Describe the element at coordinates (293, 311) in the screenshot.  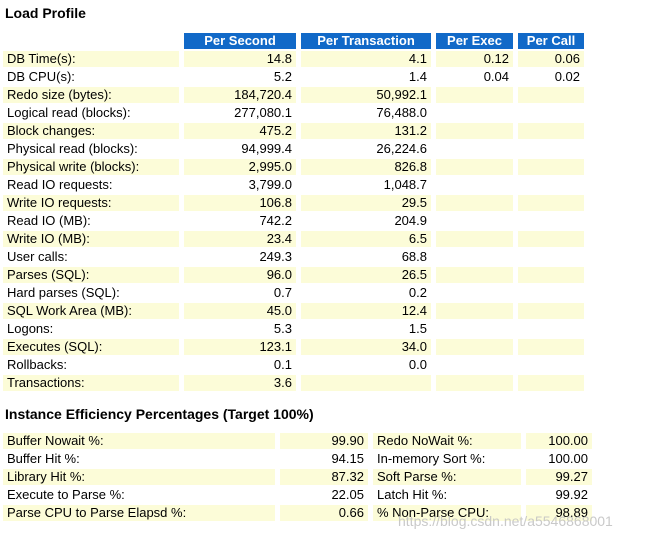
I see `load-profile-row: SQL Work Area (MB): 45.0 12.4` at that location.